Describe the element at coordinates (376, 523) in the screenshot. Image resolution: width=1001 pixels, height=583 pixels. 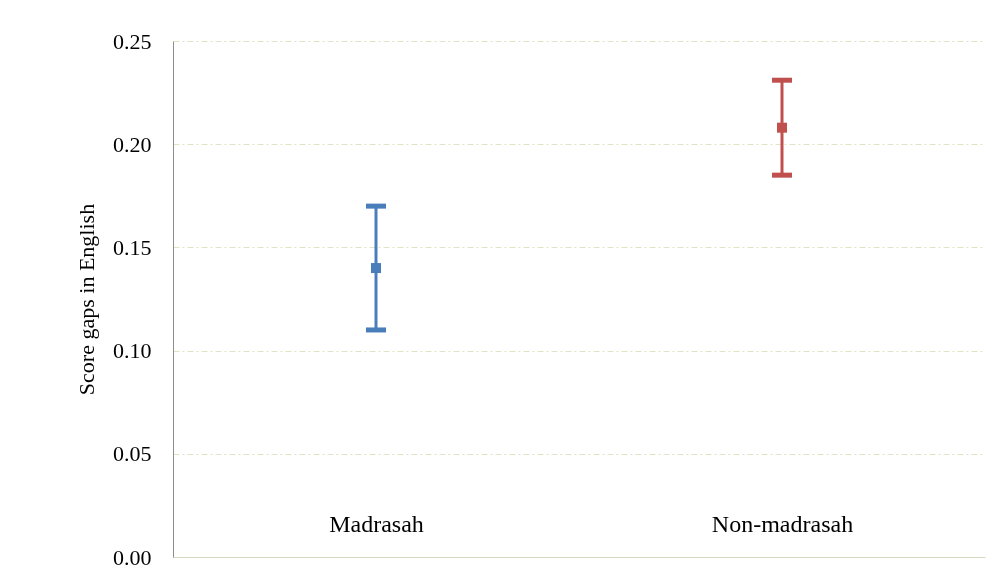
I see `x-tick-label: Madrasah` at that location.